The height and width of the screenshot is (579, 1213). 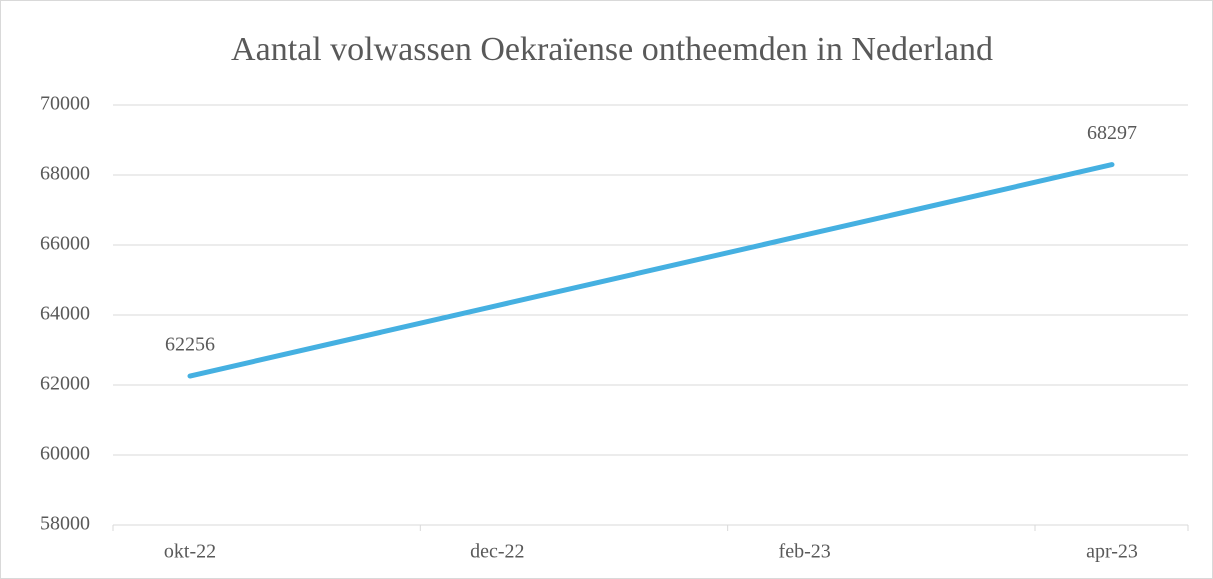 What do you see at coordinates (1112, 133) in the screenshot?
I see `data-label: 68297` at bounding box center [1112, 133].